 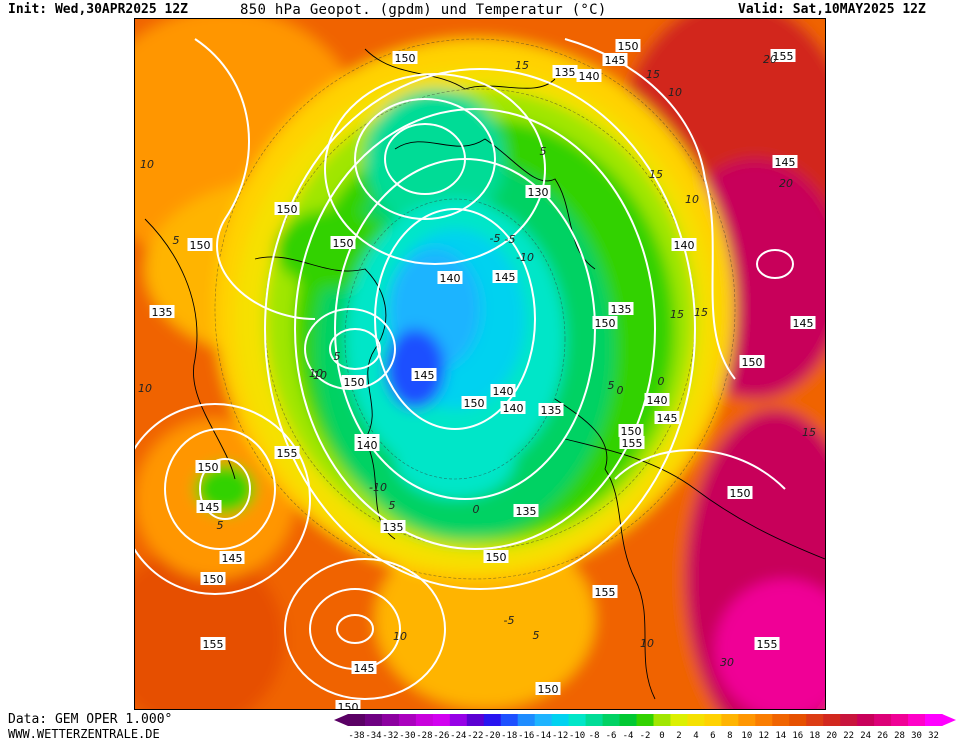 I want to click on scale-label: 0, so click(x=661, y=735).